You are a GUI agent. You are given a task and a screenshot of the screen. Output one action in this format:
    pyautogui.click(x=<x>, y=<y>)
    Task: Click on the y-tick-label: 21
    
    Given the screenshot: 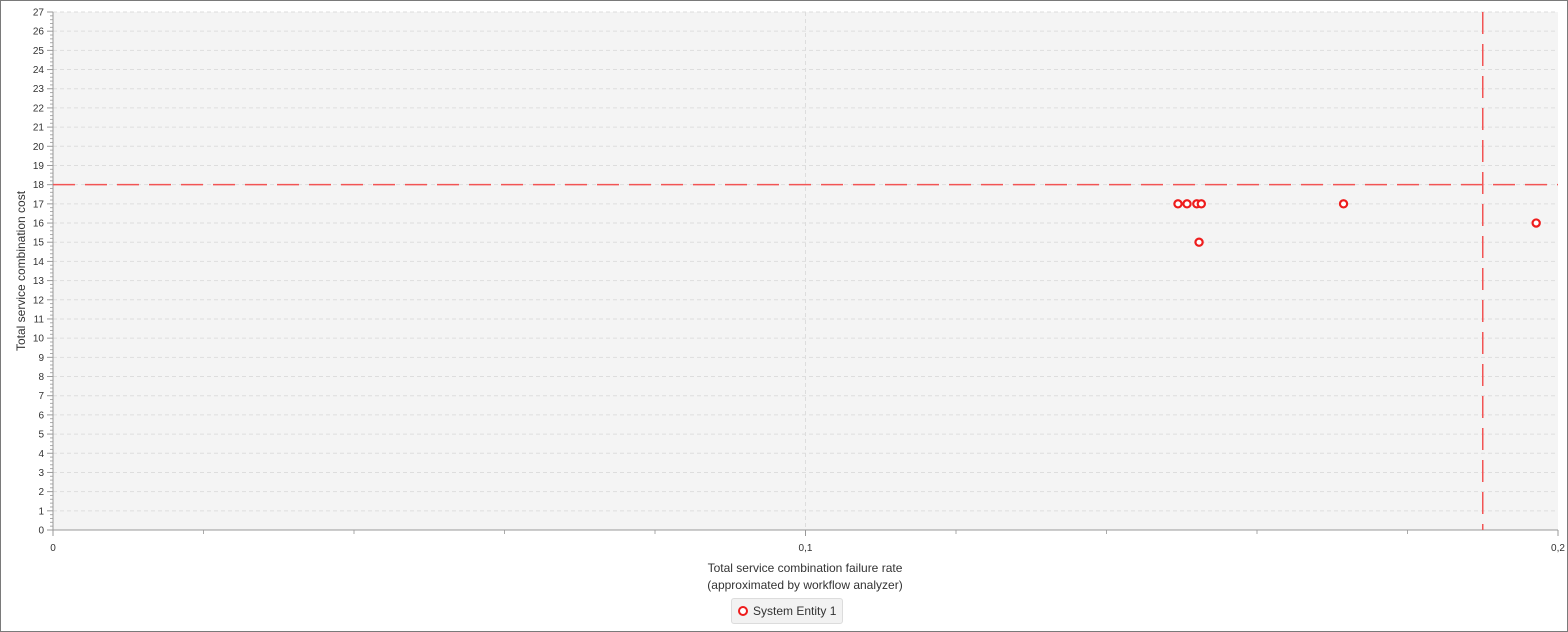 What is the action you would take?
    pyautogui.click(x=39, y=128)
    